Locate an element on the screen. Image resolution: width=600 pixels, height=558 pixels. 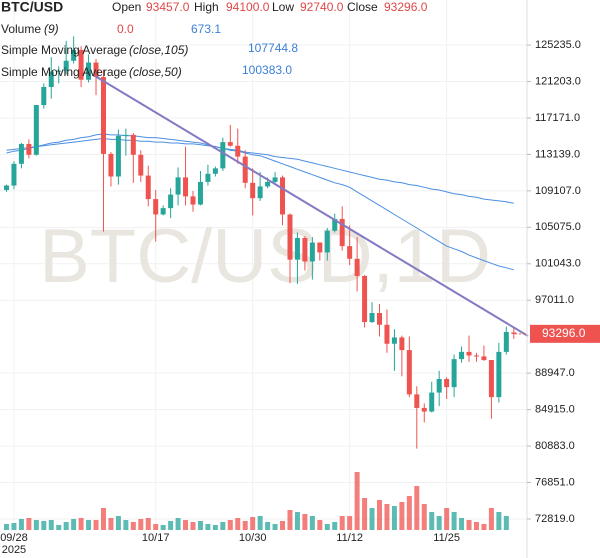
legend-label: Volume is located at coordinates (21, 29).